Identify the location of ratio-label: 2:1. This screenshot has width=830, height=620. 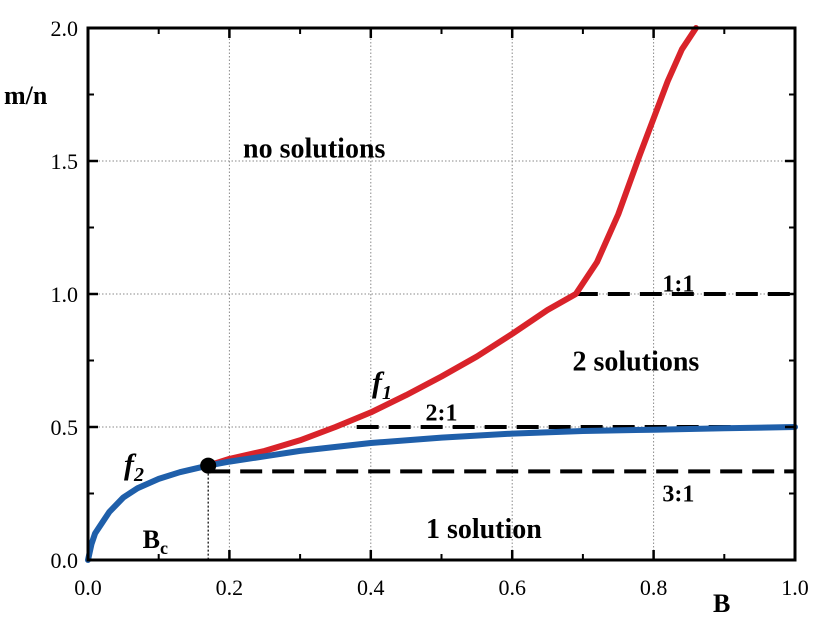
(442, 413).